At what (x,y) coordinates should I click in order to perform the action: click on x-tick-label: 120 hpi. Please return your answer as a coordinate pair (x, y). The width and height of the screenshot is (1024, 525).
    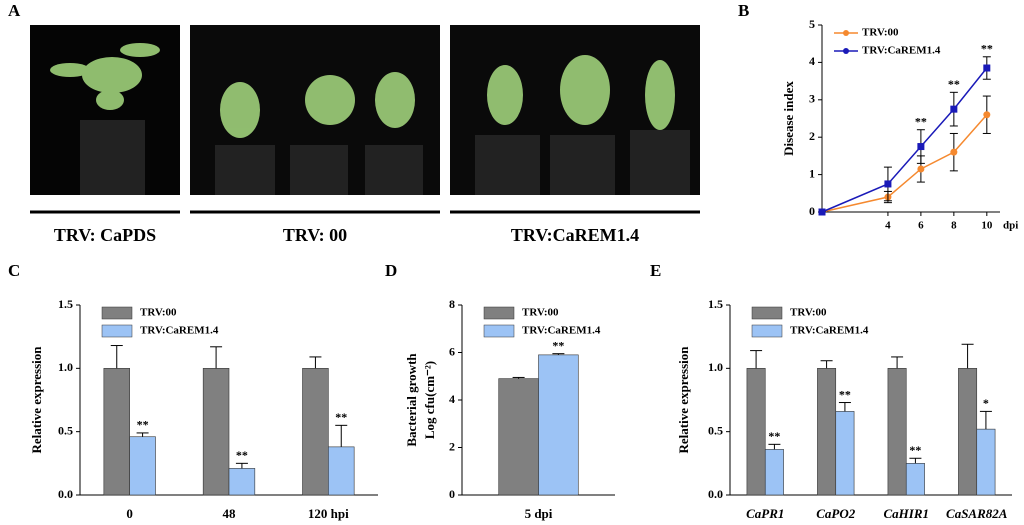
    Looking at the image, I should click on (328, 513).